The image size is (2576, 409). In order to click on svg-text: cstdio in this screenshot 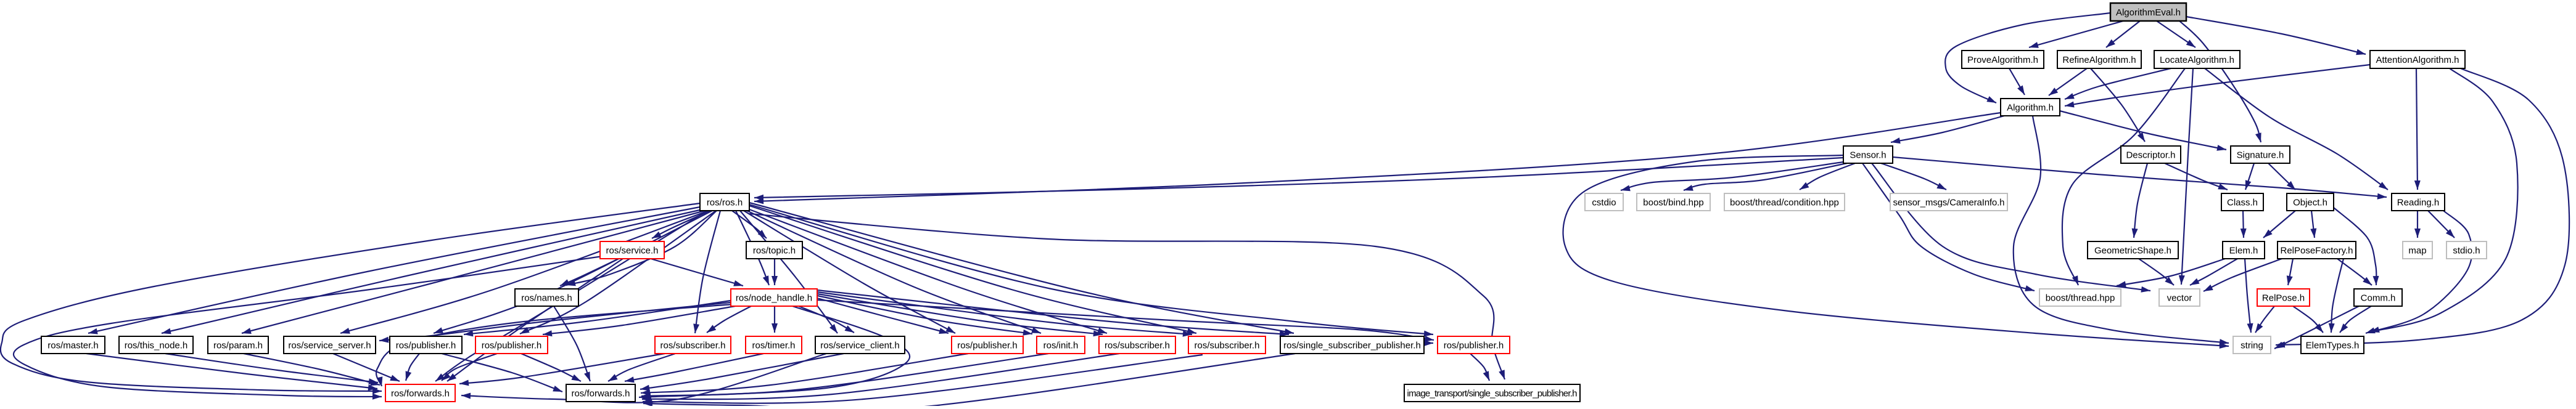, I will do `click(1604, 203)`.